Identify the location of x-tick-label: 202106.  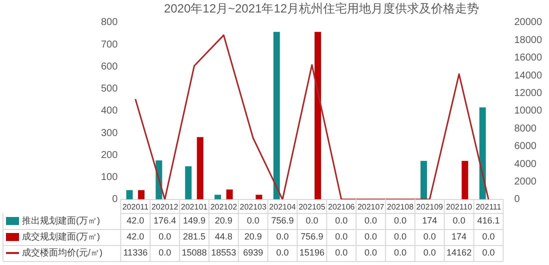
(342, 207).